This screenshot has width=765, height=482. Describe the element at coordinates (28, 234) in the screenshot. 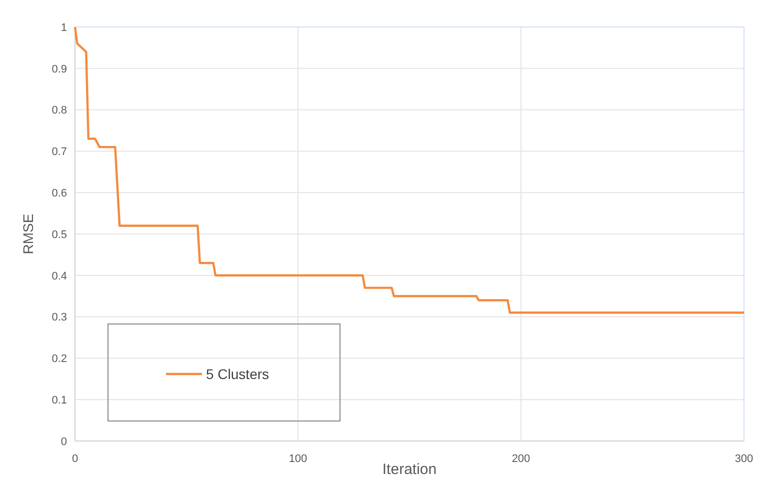

I see `y-axis-title: RMSE` at that location.